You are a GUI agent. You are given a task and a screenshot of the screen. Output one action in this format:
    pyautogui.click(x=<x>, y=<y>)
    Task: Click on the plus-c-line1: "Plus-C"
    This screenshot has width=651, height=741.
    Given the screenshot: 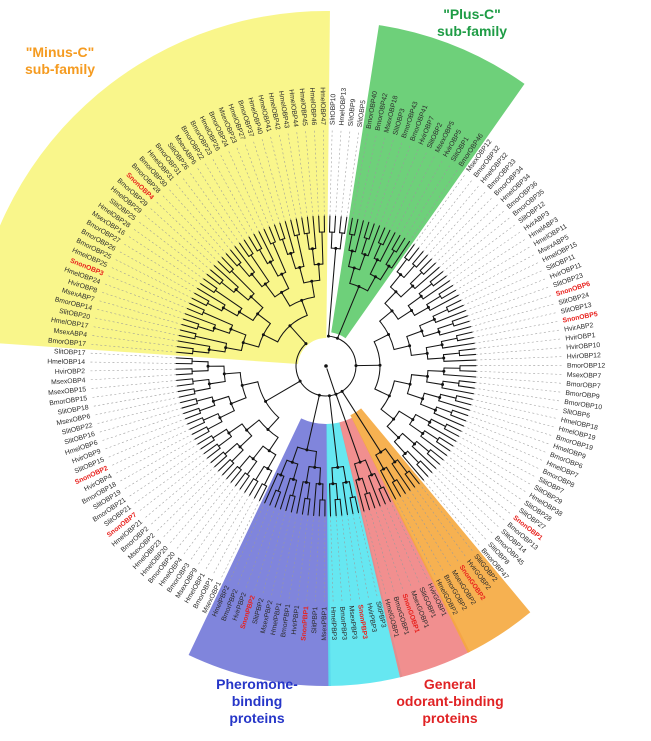 What is the action you would take?
    pyautogui.click(x=472, y=14)
    